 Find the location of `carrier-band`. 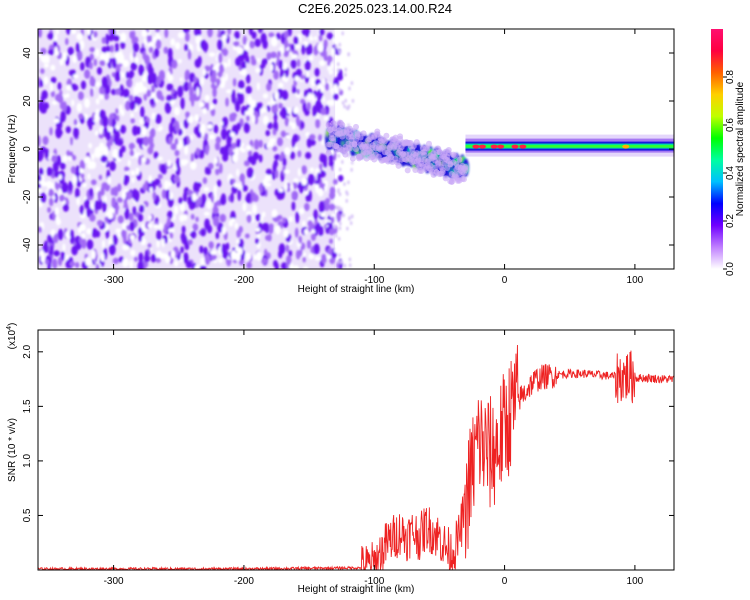

carrier-band is located at coordinates (569, 145).